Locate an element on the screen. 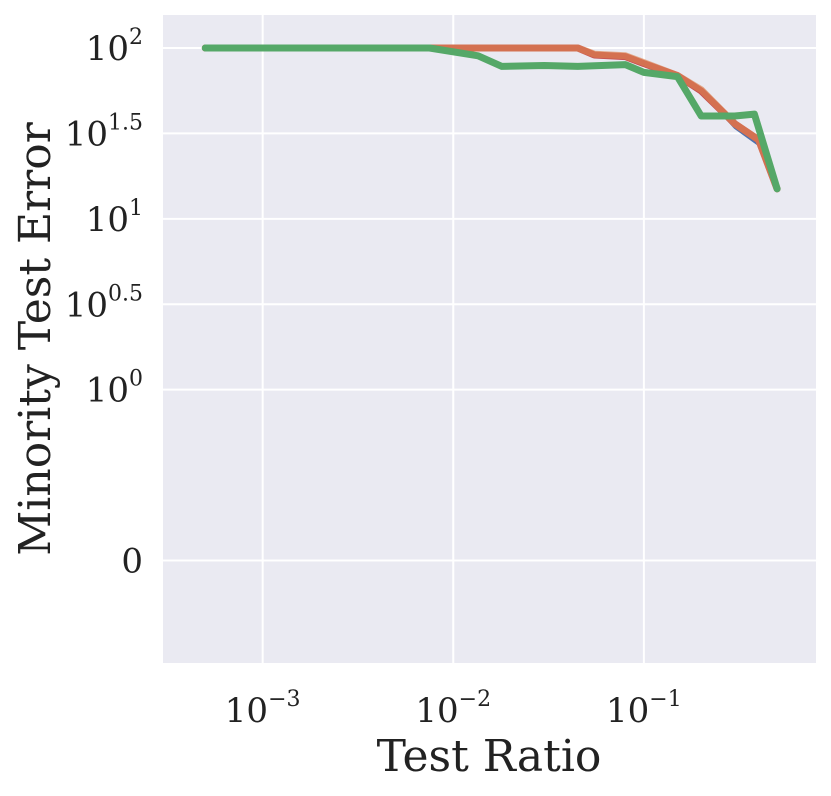 The height and width of the screenshot is (796, 831). x-tick-labels: 10⁻³ 10⁻² 10⁻¹ is located at coordinates (453, 709).